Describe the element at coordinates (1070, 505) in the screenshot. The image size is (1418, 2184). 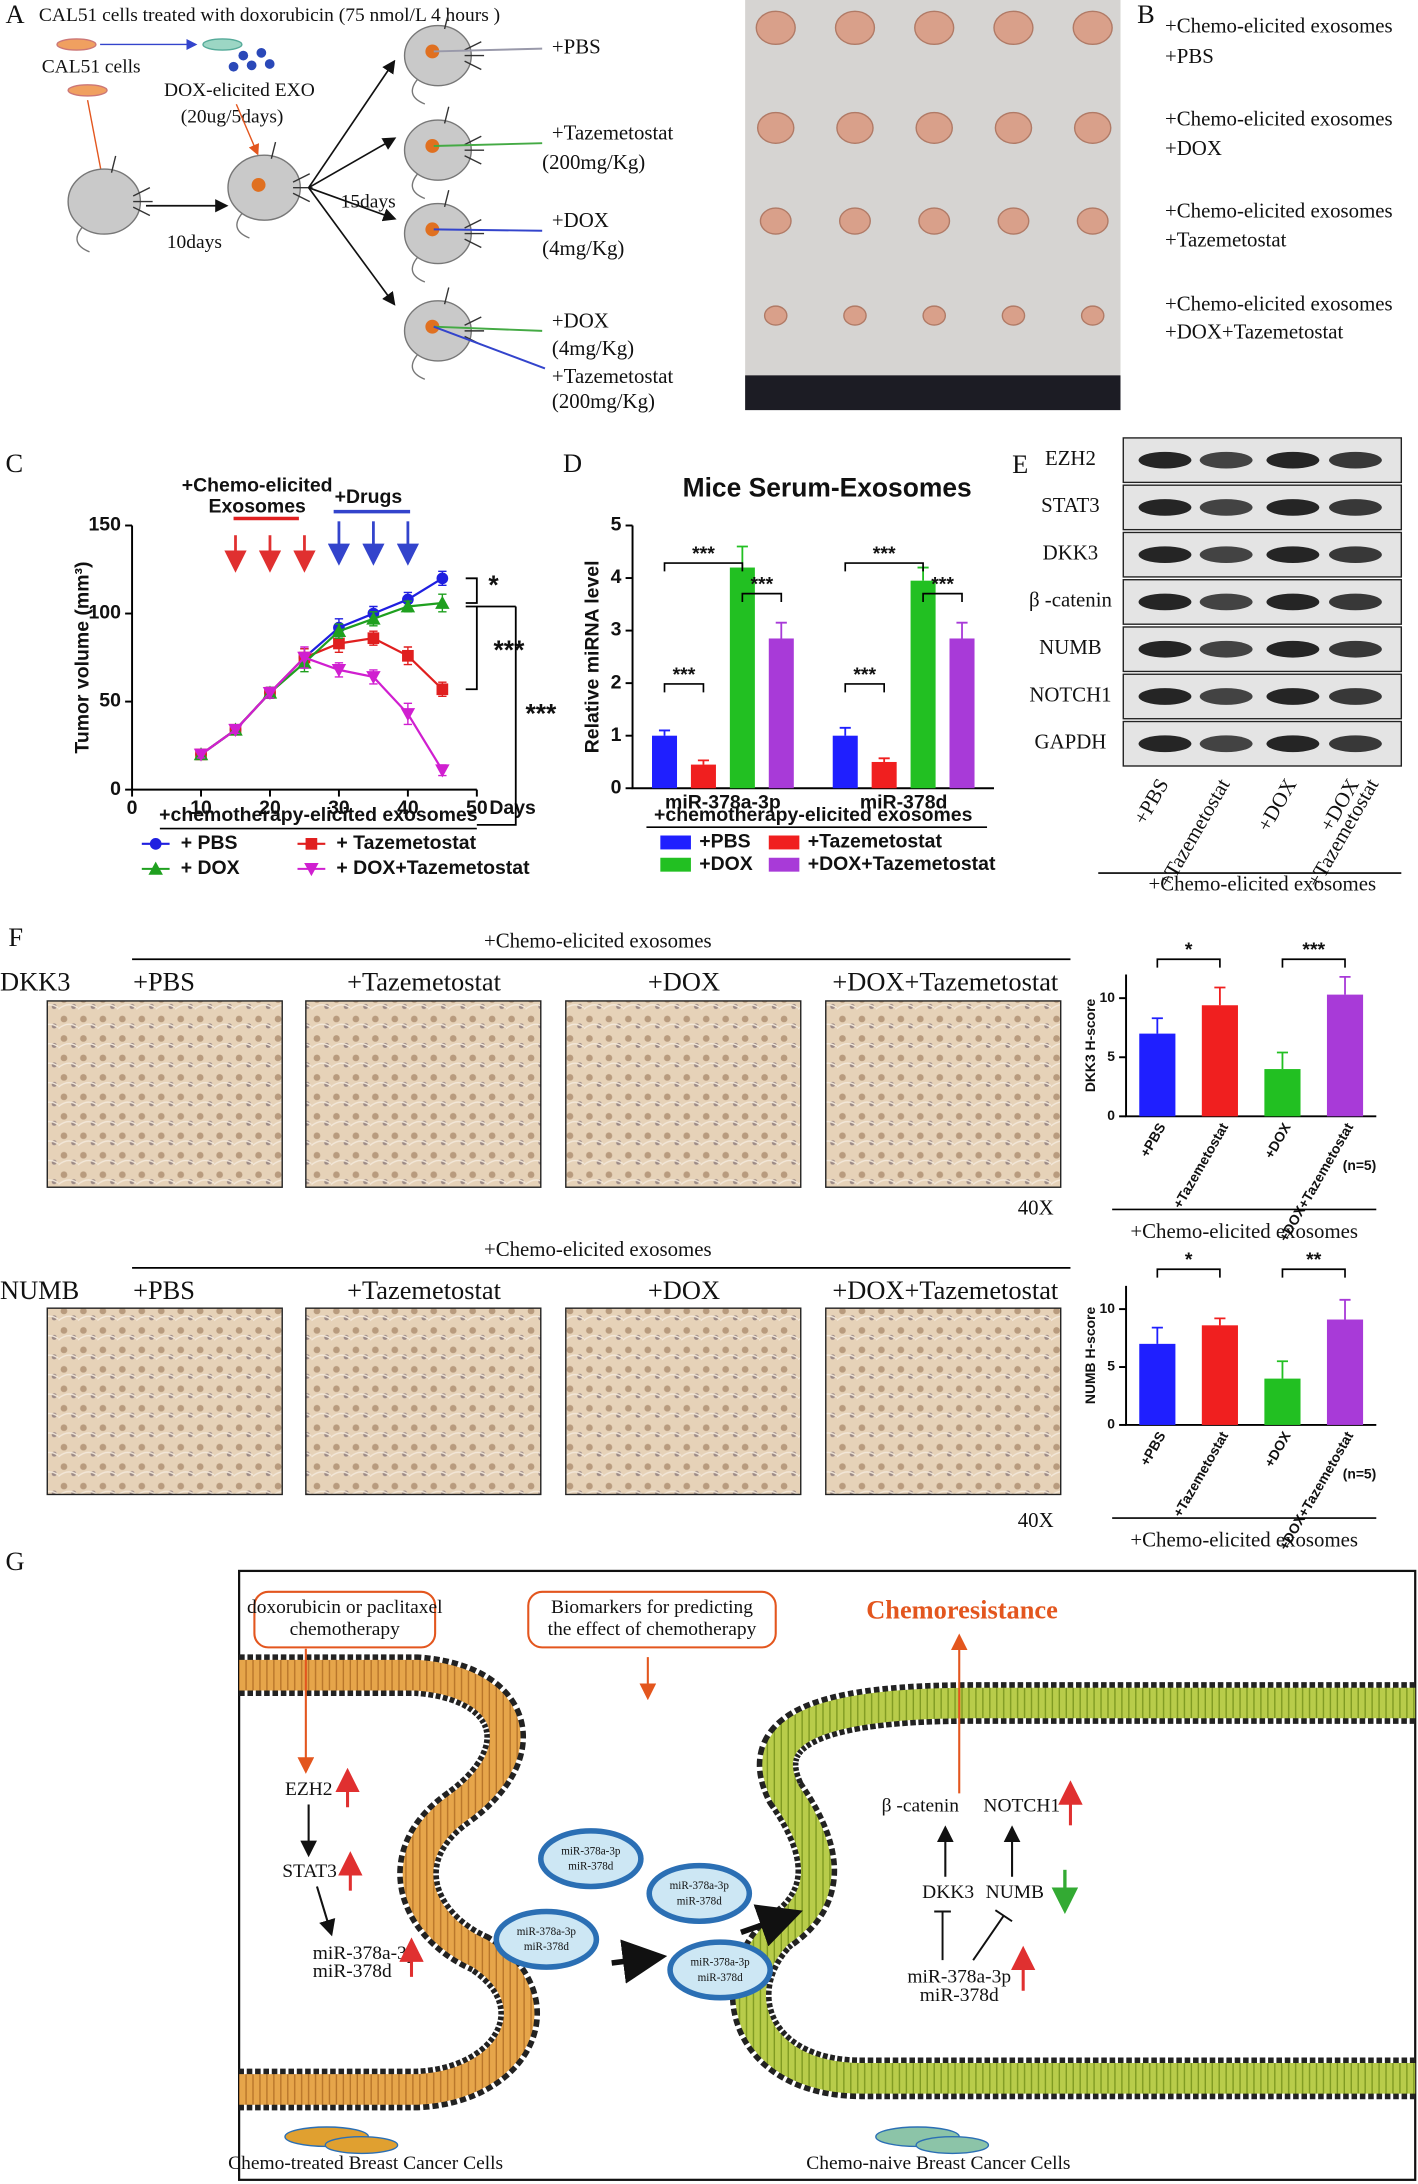
I see `label: STAT3` at that location.